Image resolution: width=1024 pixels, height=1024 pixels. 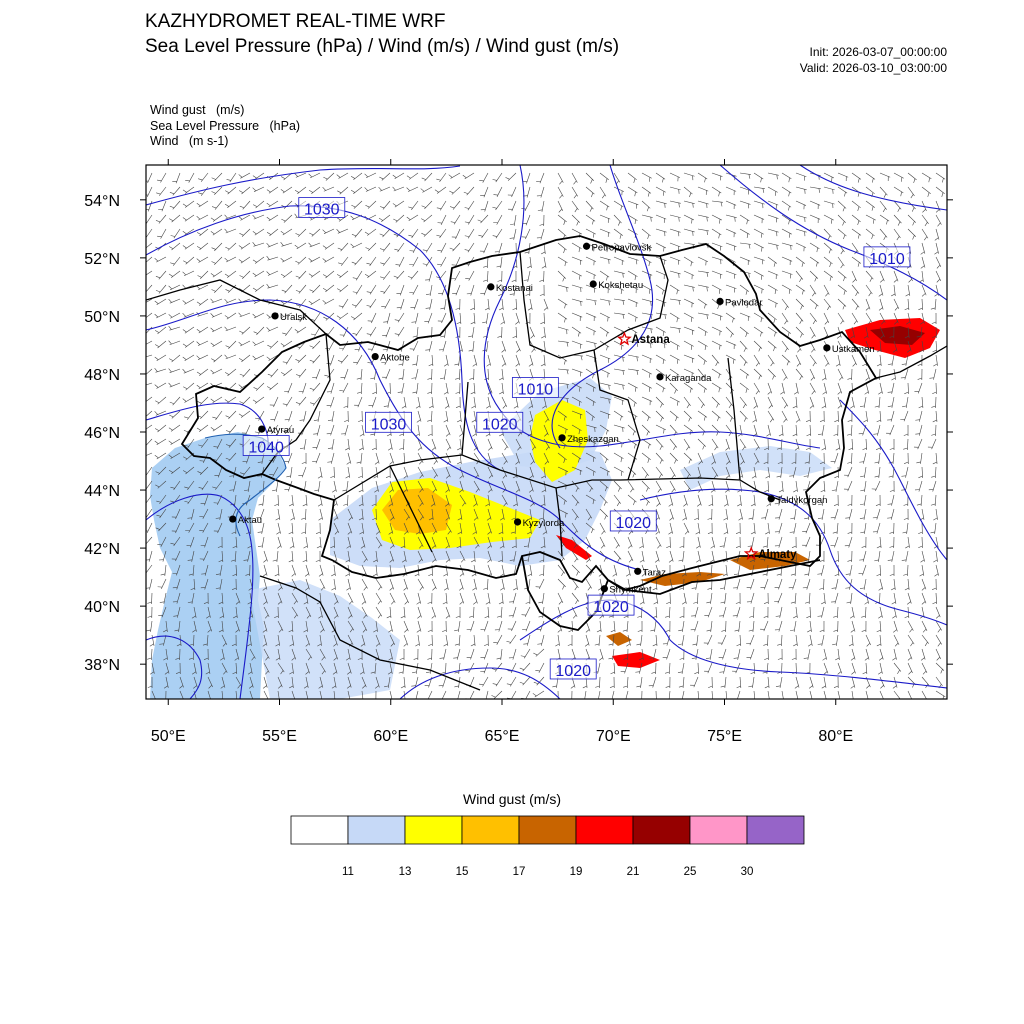 I want to click on city-label: Taraz, so click(x=654, y=572).